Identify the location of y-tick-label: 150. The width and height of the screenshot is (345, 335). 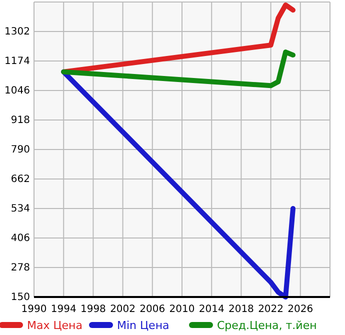
(20, 297).